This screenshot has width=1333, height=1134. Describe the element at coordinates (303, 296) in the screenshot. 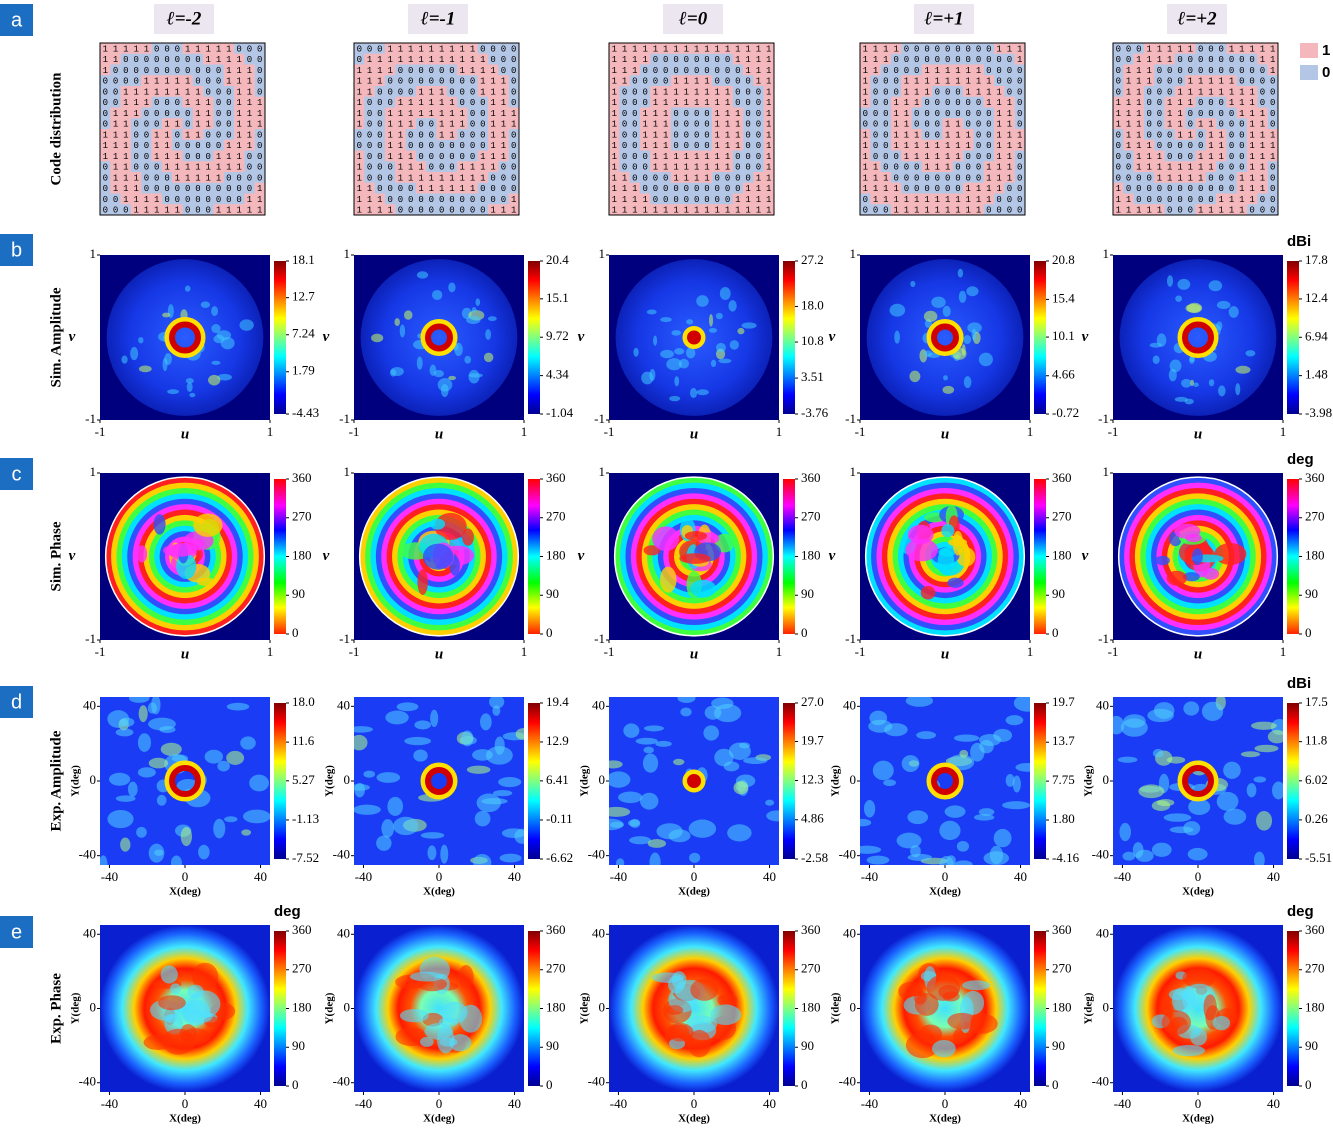

I see `colorbar-tick-label: 12.7` at that location.